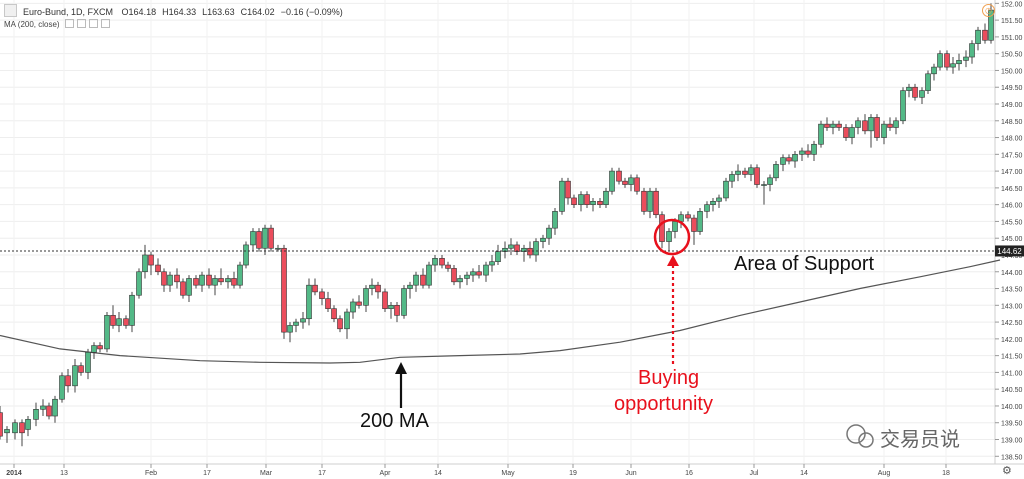  I want to click on y-tick-label: 142.00, so click(1012, 340).